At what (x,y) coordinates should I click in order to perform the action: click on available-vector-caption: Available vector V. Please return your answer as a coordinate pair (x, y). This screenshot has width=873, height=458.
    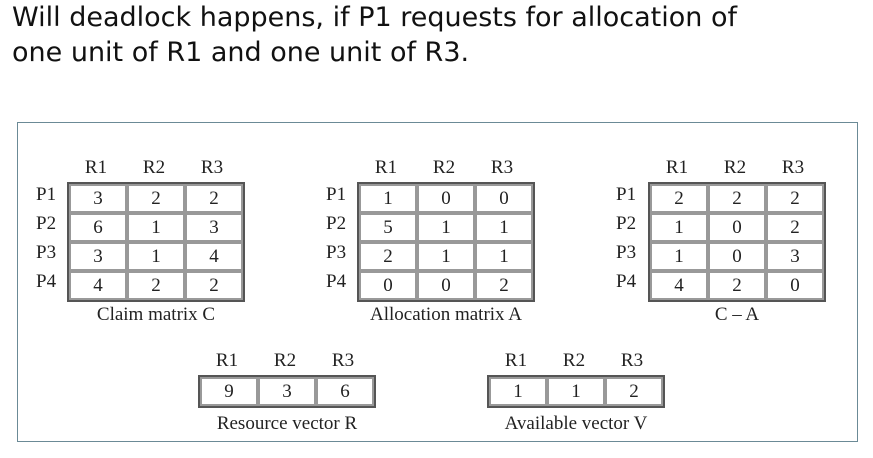
    Looking at the image, I should click on (576, 423).